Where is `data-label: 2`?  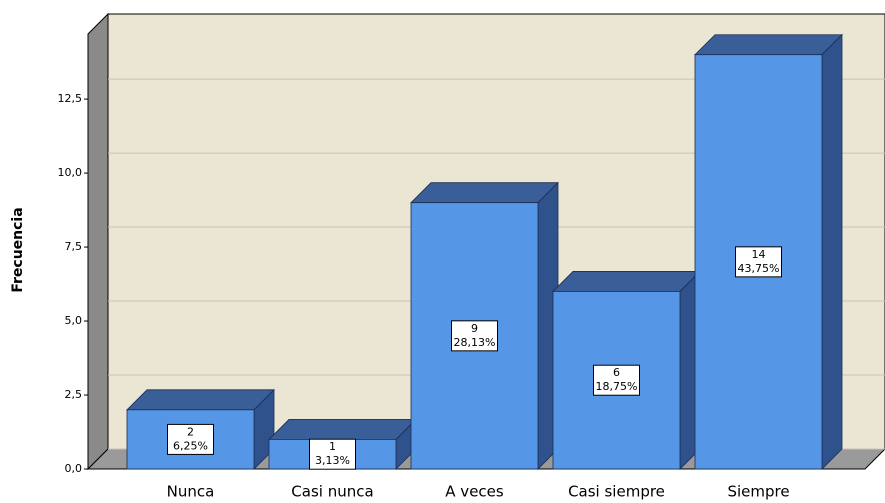 data-label: 2 is located at coordinates (190, 431).